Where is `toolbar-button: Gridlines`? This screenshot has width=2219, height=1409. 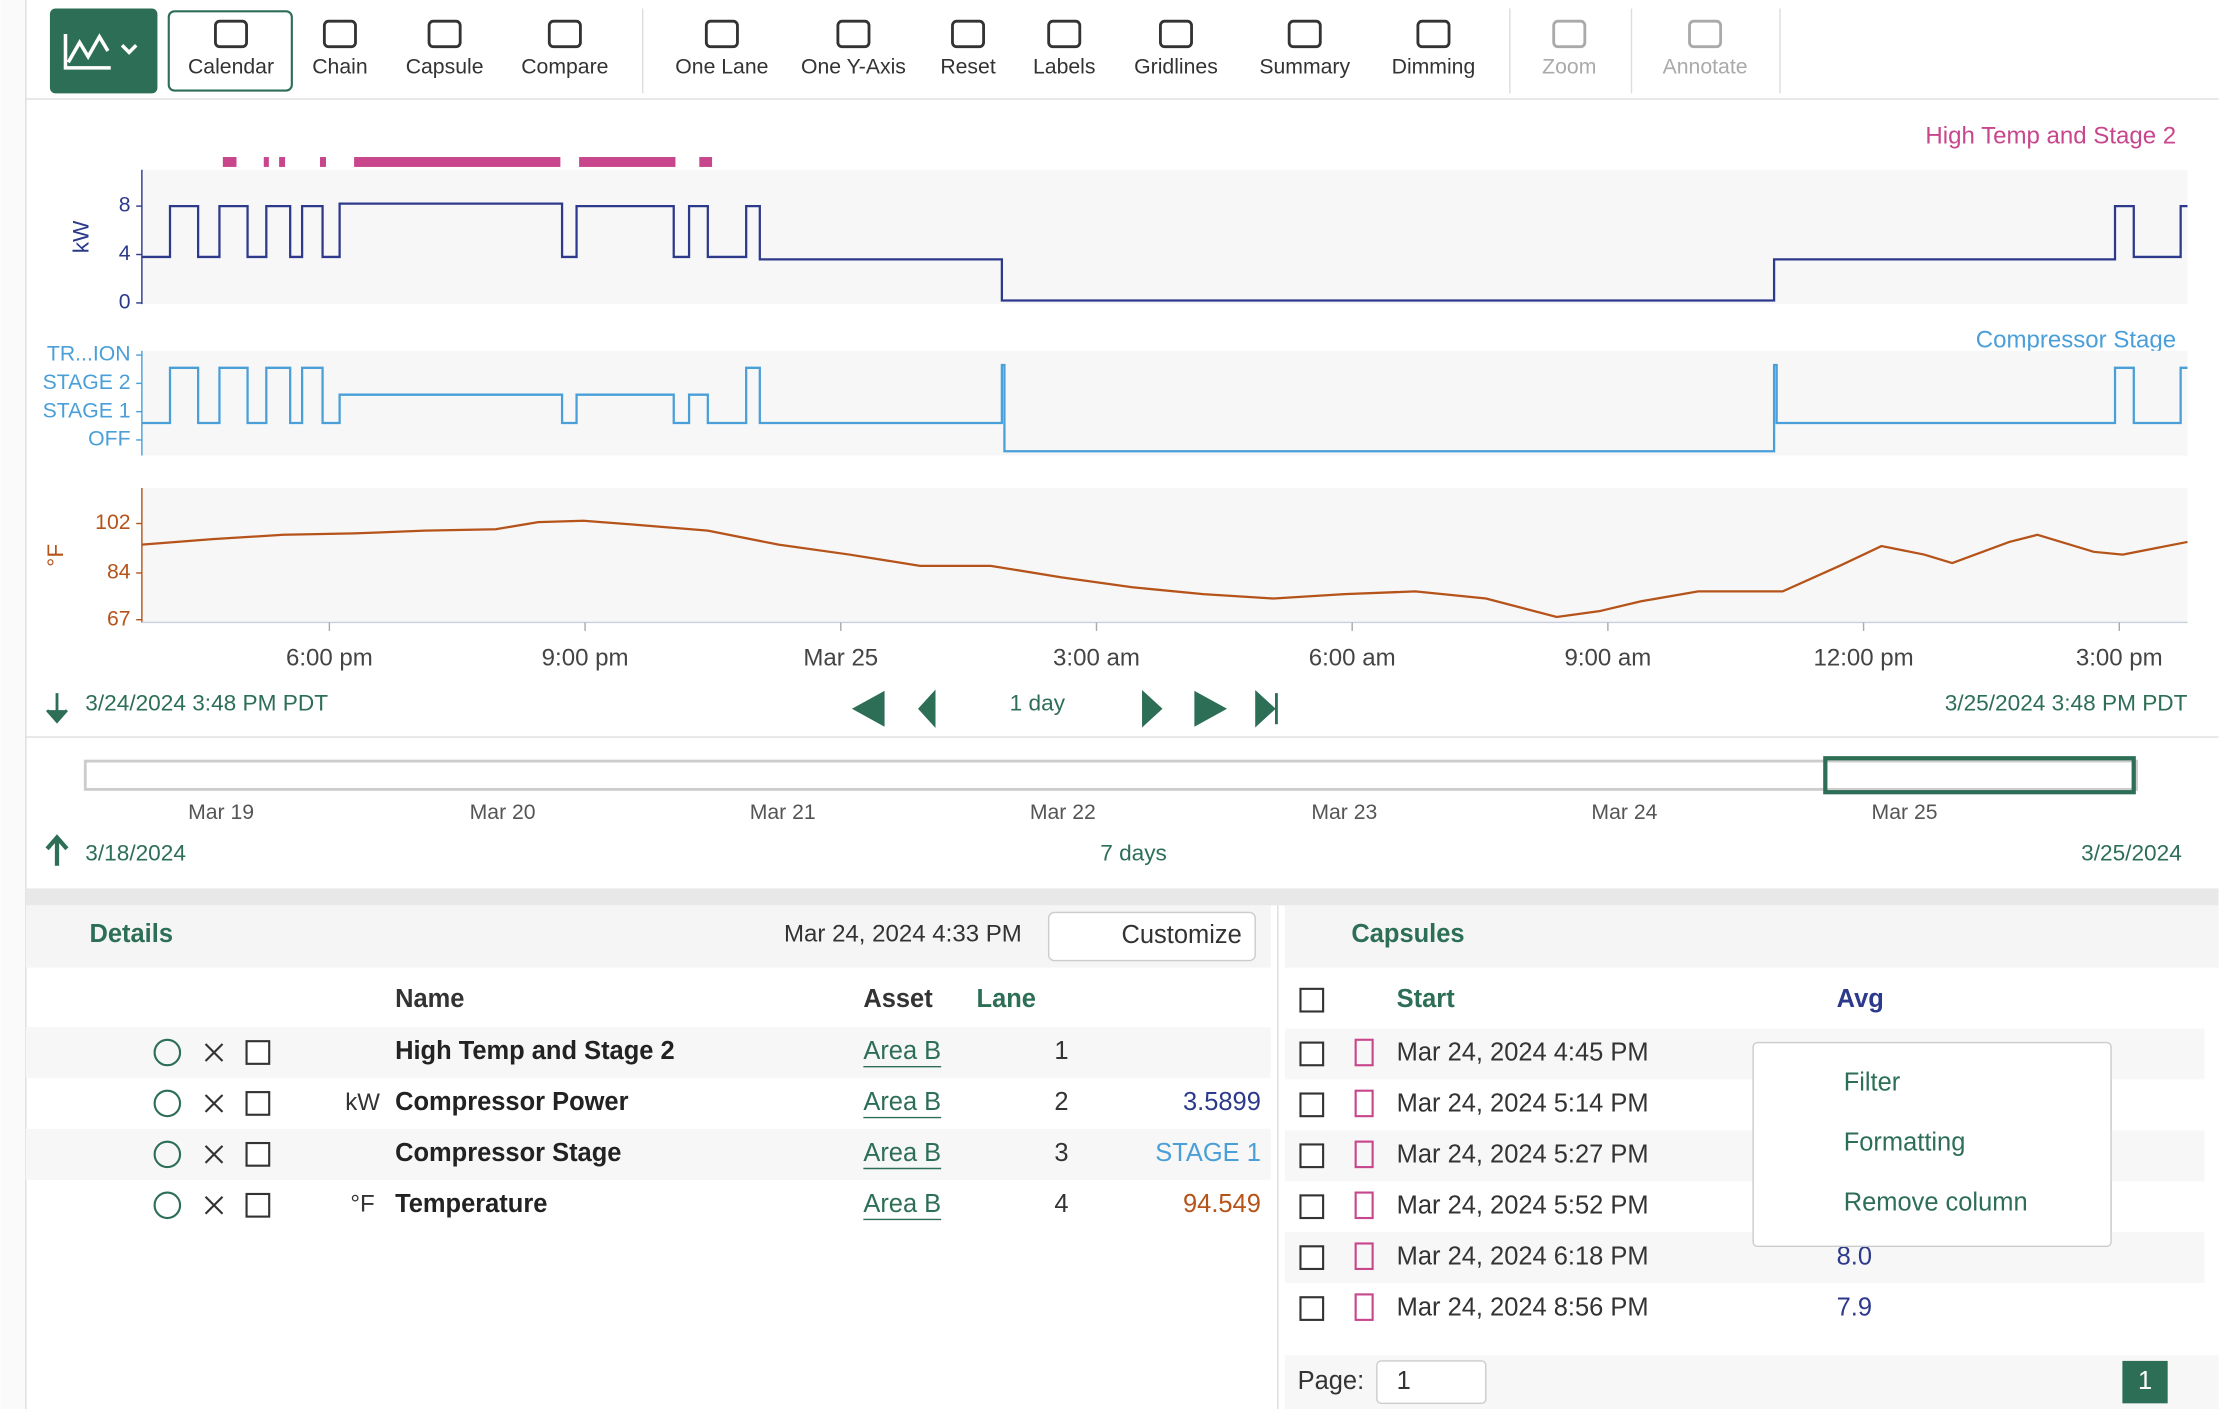
toolbar-button: Gridlines is located at coordinates (1176, 67).